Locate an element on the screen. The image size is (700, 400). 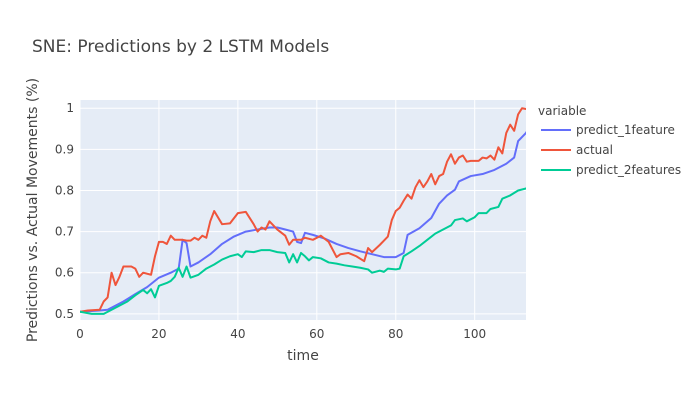
x-tick-label: 80 is located at coordinates (395, 334).